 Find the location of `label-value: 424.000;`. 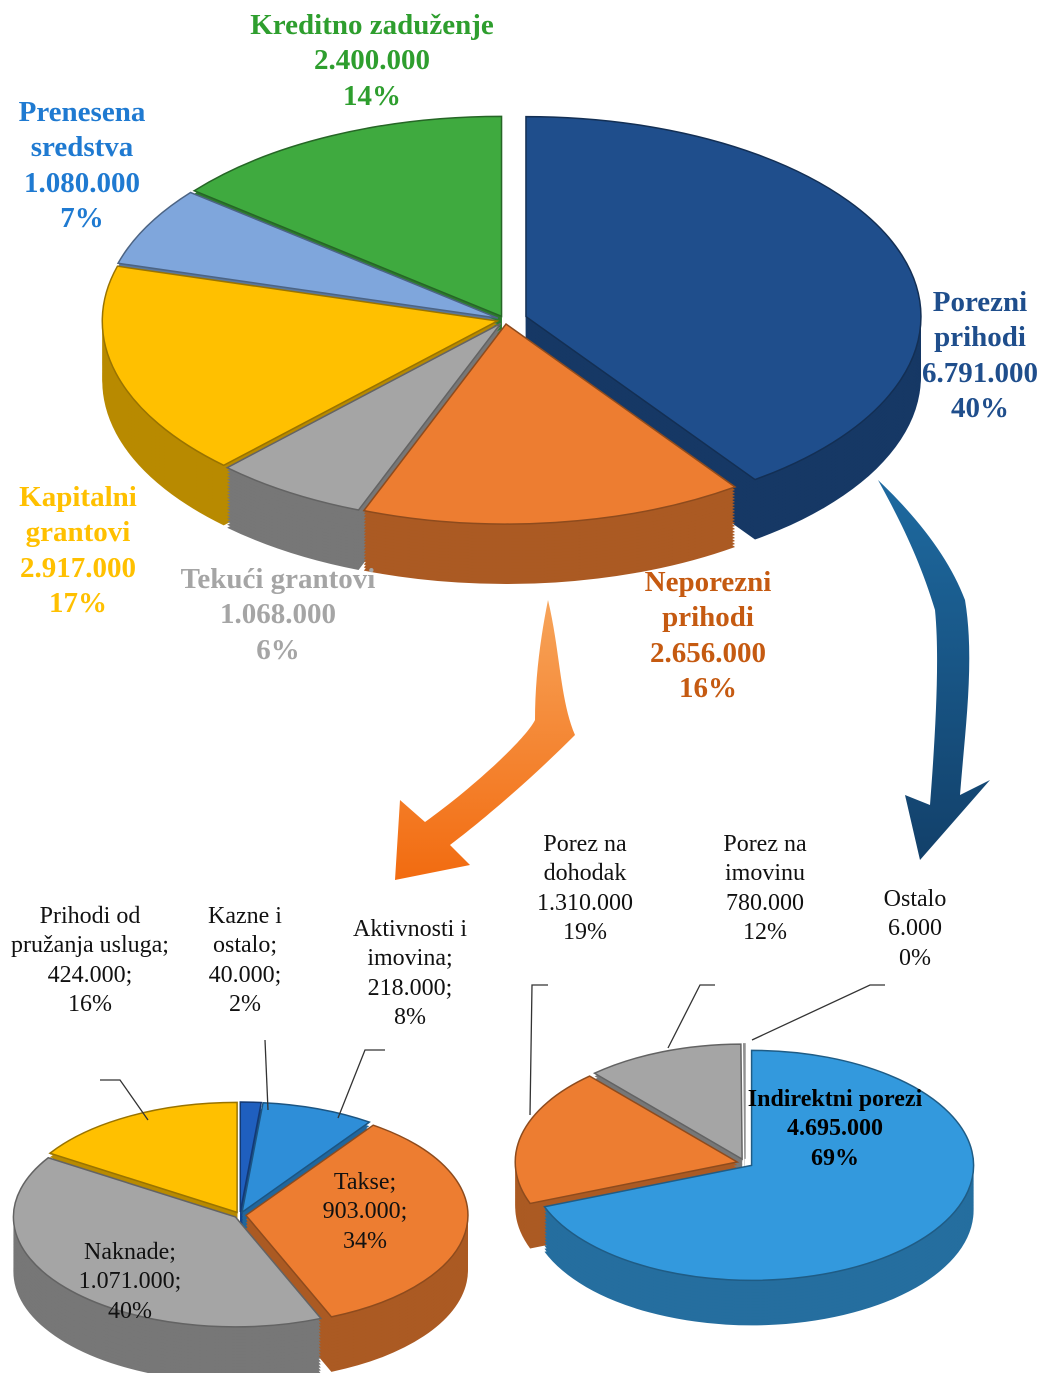

label-value: 424.000; is located at coordinates (90, 974).